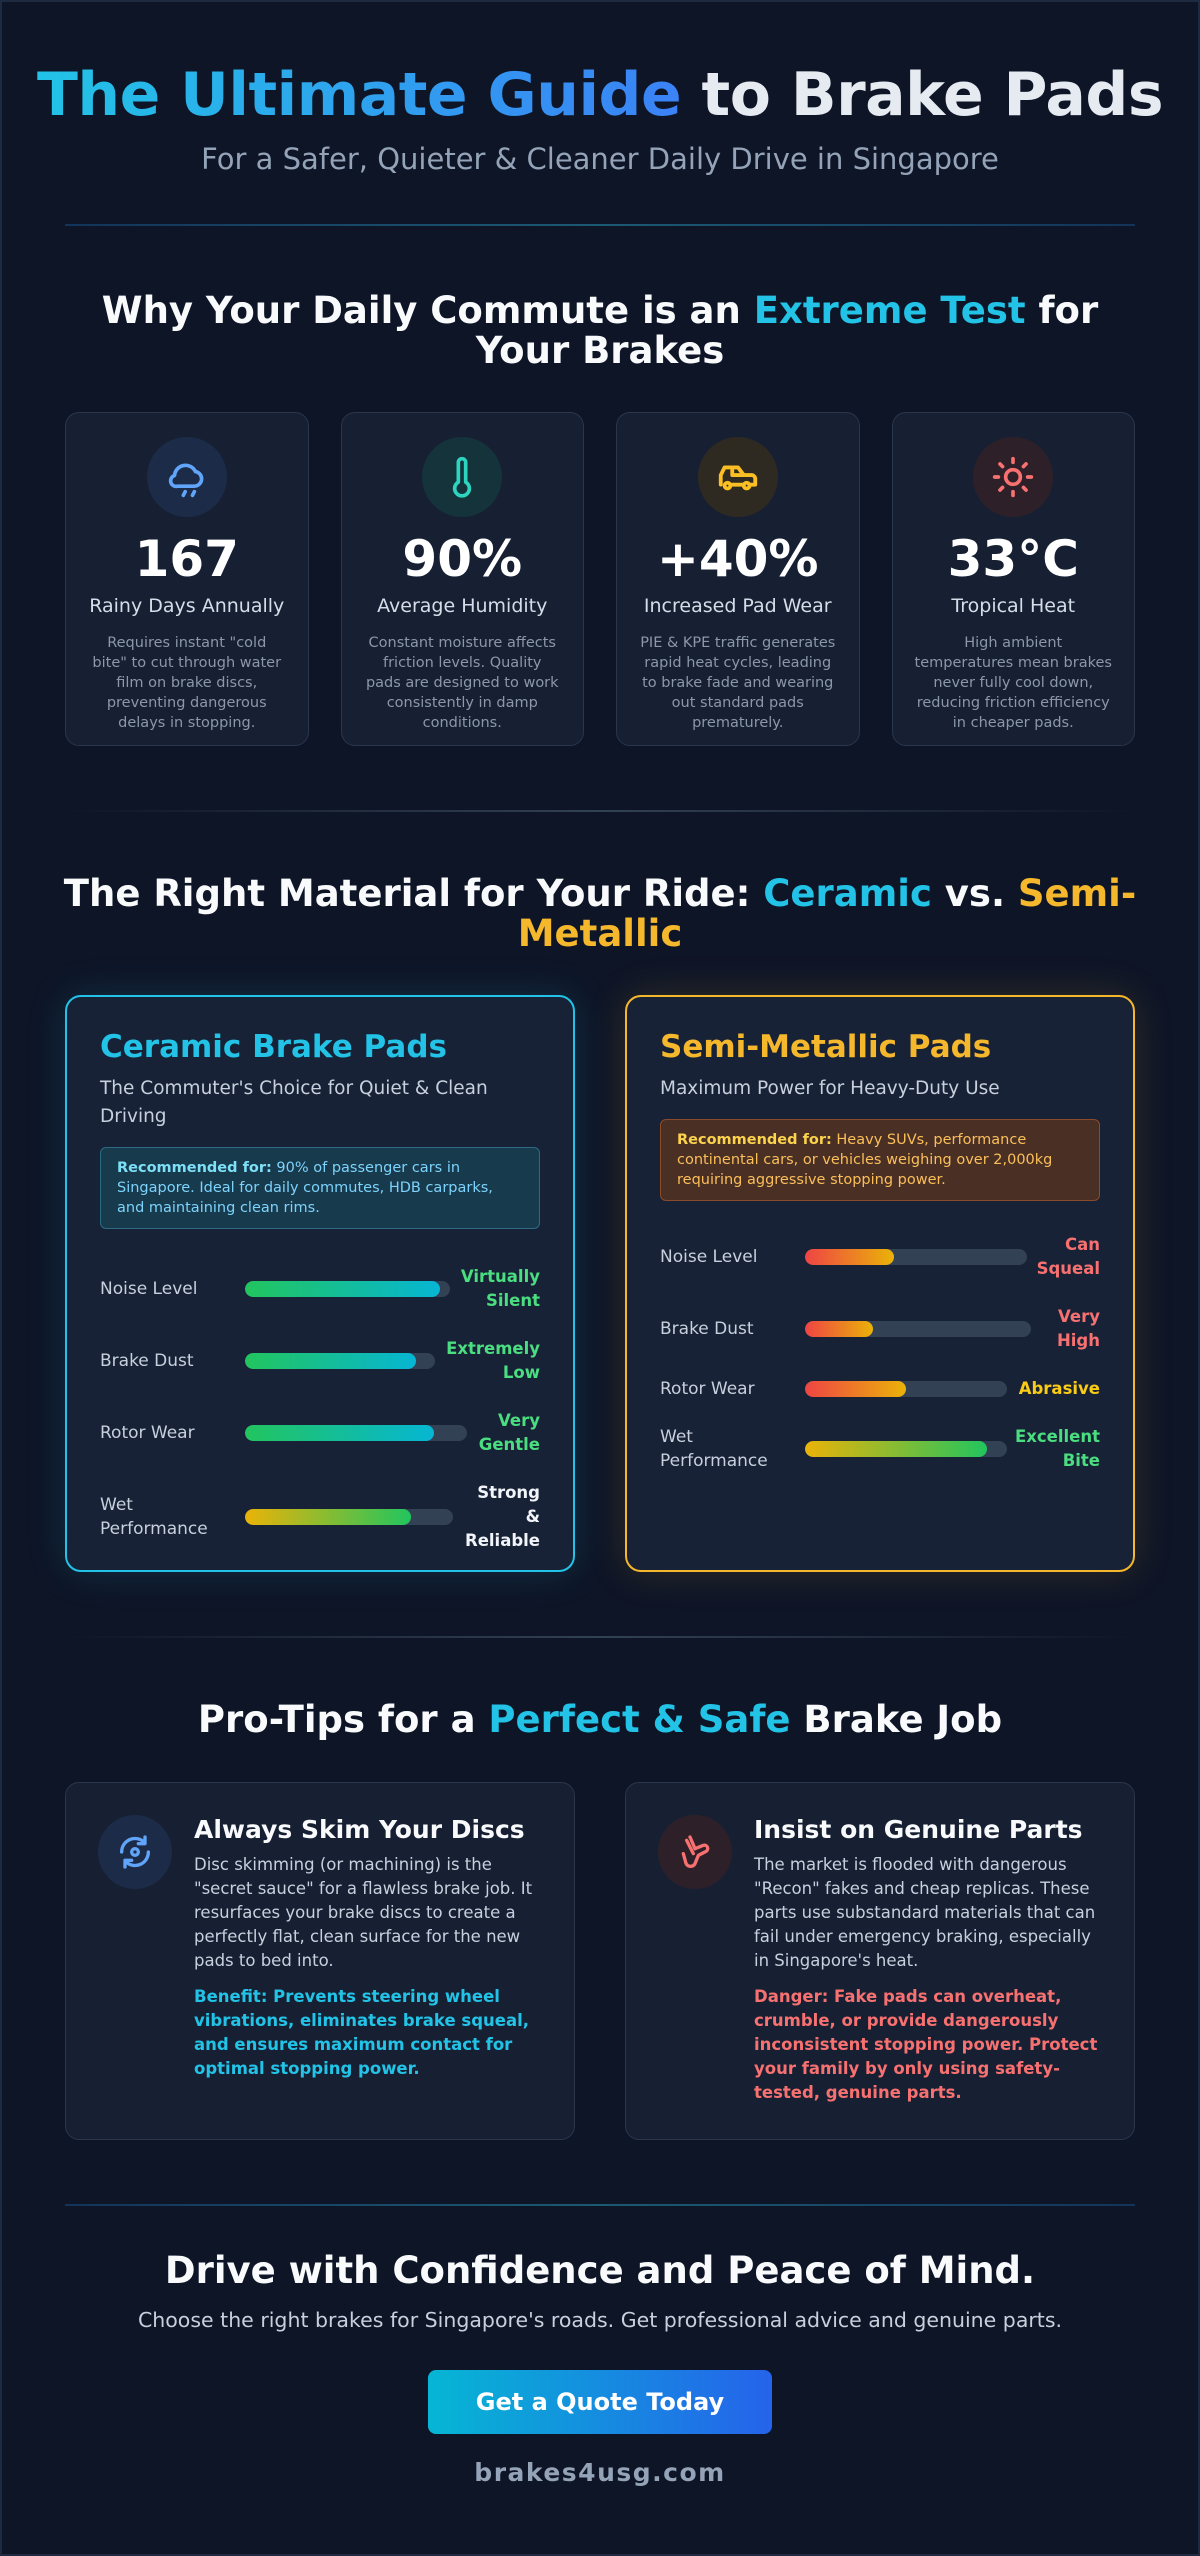 The height and width of the screenshot is (2556, 1200). I want to click on metric-value: Virtually Silent, so click(500, 1288).